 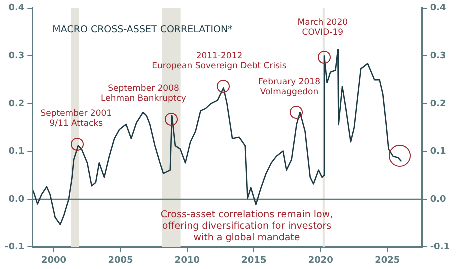 I want to click on x-tick-label: 2020, so click(x=321, y=261).